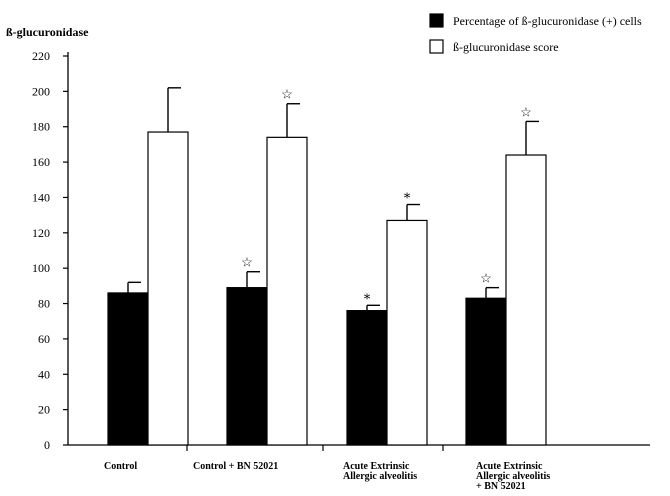 Image resolution: width=670 pixels, height=496 pixels. I want to click on y-tick-label: 20, so click(44, 410).